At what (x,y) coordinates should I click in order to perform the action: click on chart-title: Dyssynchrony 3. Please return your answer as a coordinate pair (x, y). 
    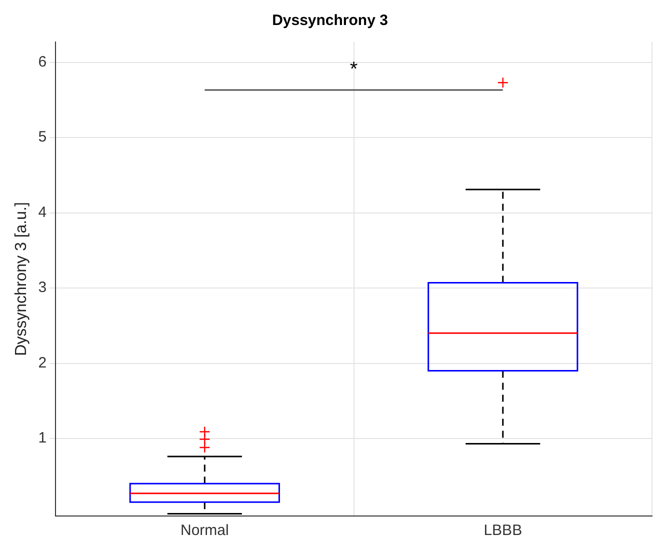
    Looking at the image, I should click on (330, 21).